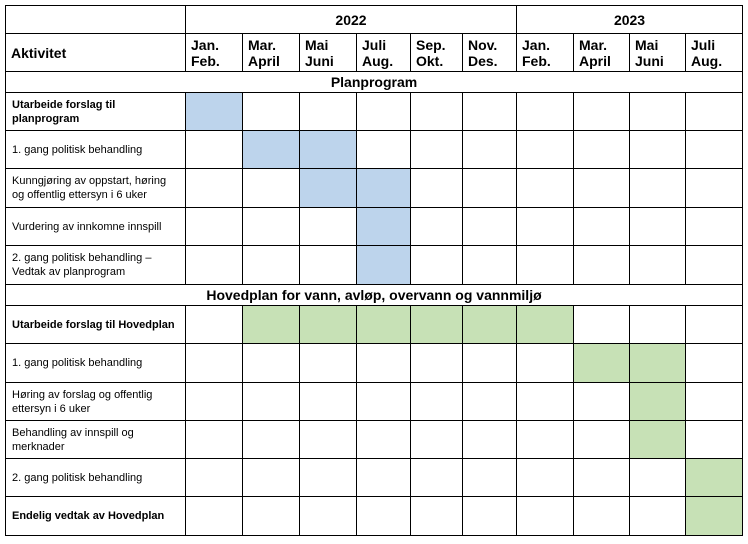  I want to click on activity-label-line: Vurdering av innkomne innspill, so click(87, 226).